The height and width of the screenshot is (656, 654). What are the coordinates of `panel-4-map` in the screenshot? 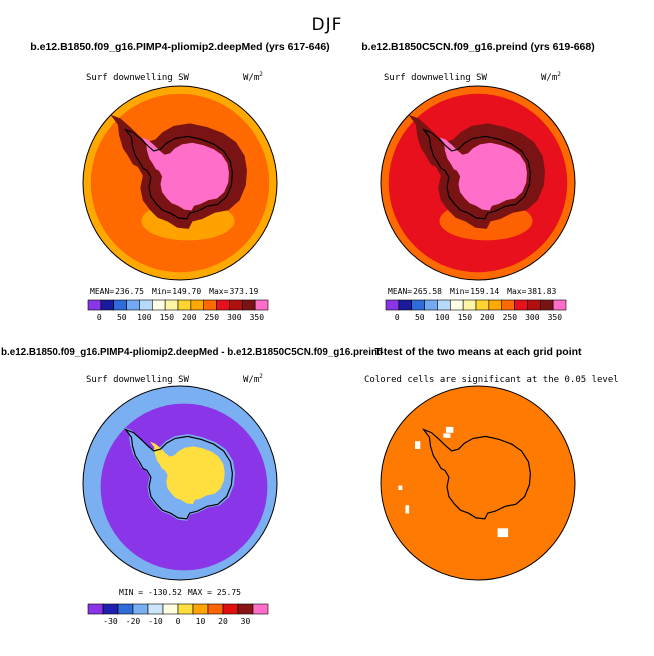 It's located at (478, 483).